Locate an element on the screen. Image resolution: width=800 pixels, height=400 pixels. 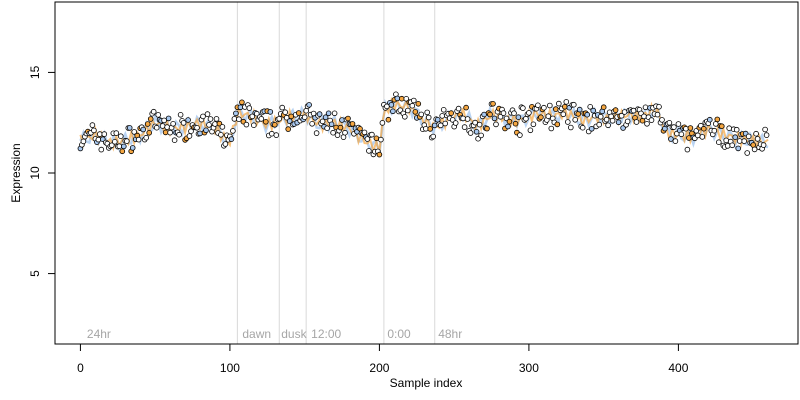
region-label-2: dusk is located at coordinates (294, 334).